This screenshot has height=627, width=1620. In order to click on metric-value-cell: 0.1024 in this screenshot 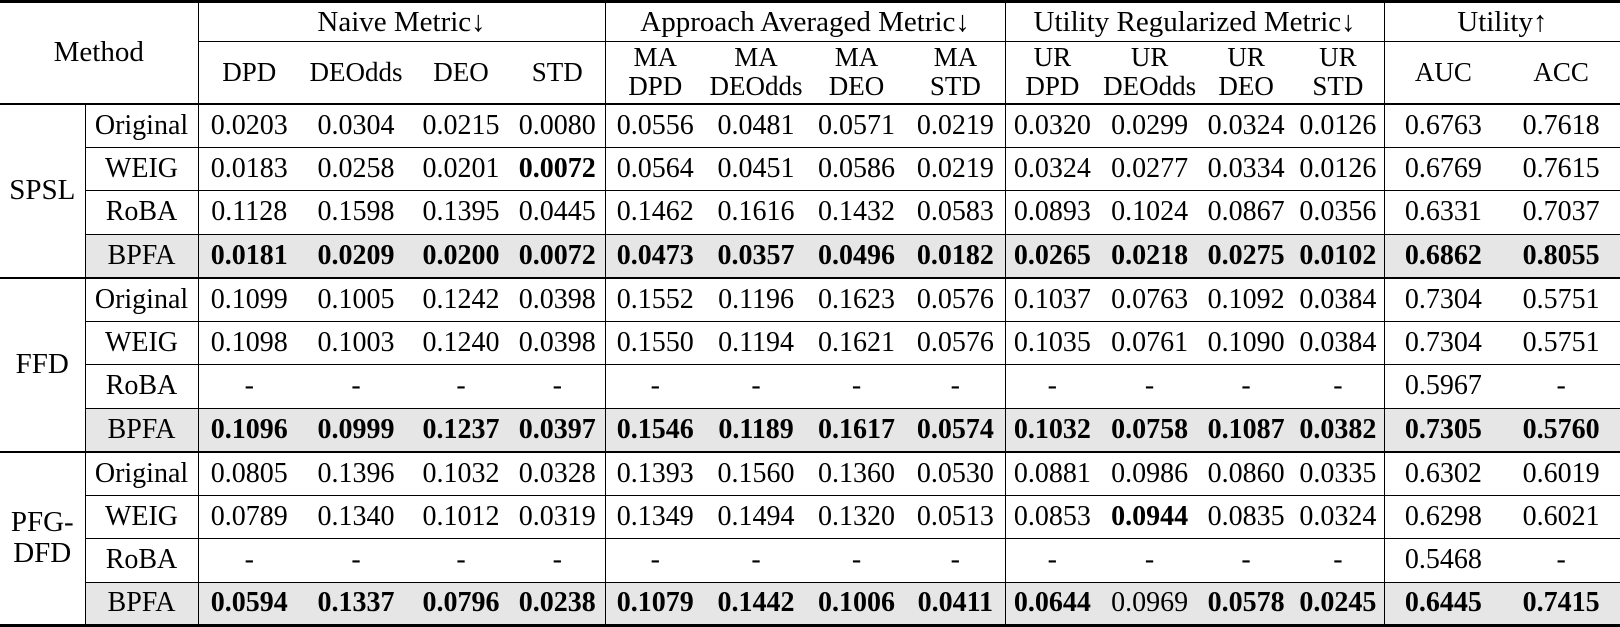, I will do `click(1150, 212)`.